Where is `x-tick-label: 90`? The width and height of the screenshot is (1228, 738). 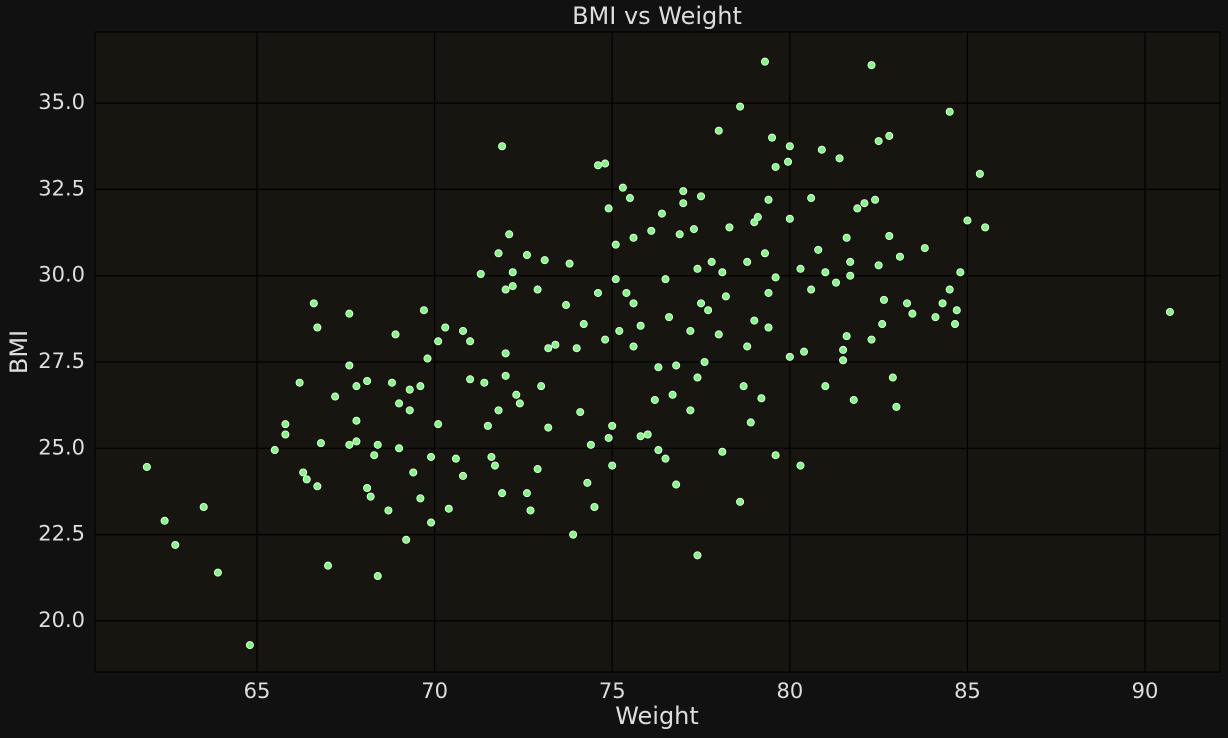
x-tick-label: 90 is located at coordinates (1145, 691).